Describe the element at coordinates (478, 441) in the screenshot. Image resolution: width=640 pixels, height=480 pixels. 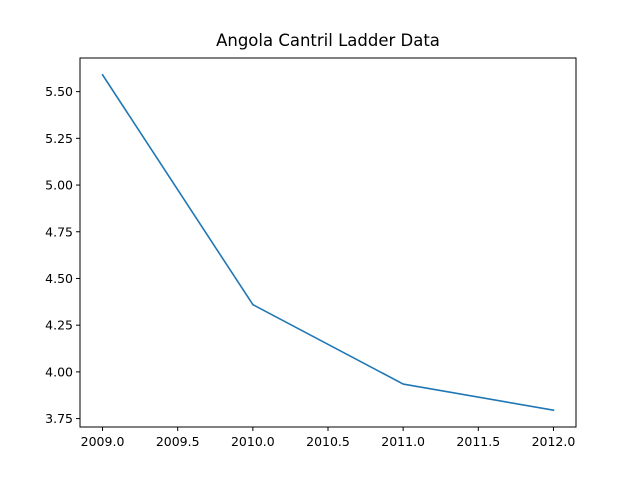
I see `x-tick-label: 2011.5` at that location.